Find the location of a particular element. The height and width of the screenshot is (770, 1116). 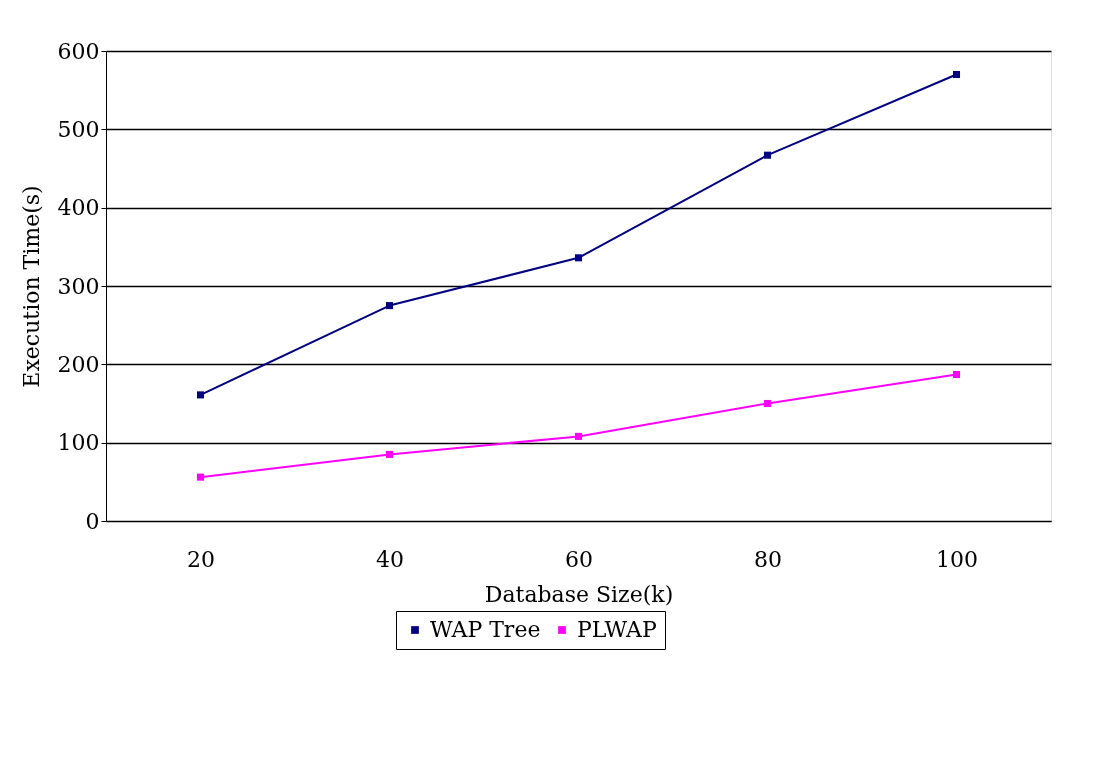

legend-label: WAP Tree is located at coordinates (485, 629).